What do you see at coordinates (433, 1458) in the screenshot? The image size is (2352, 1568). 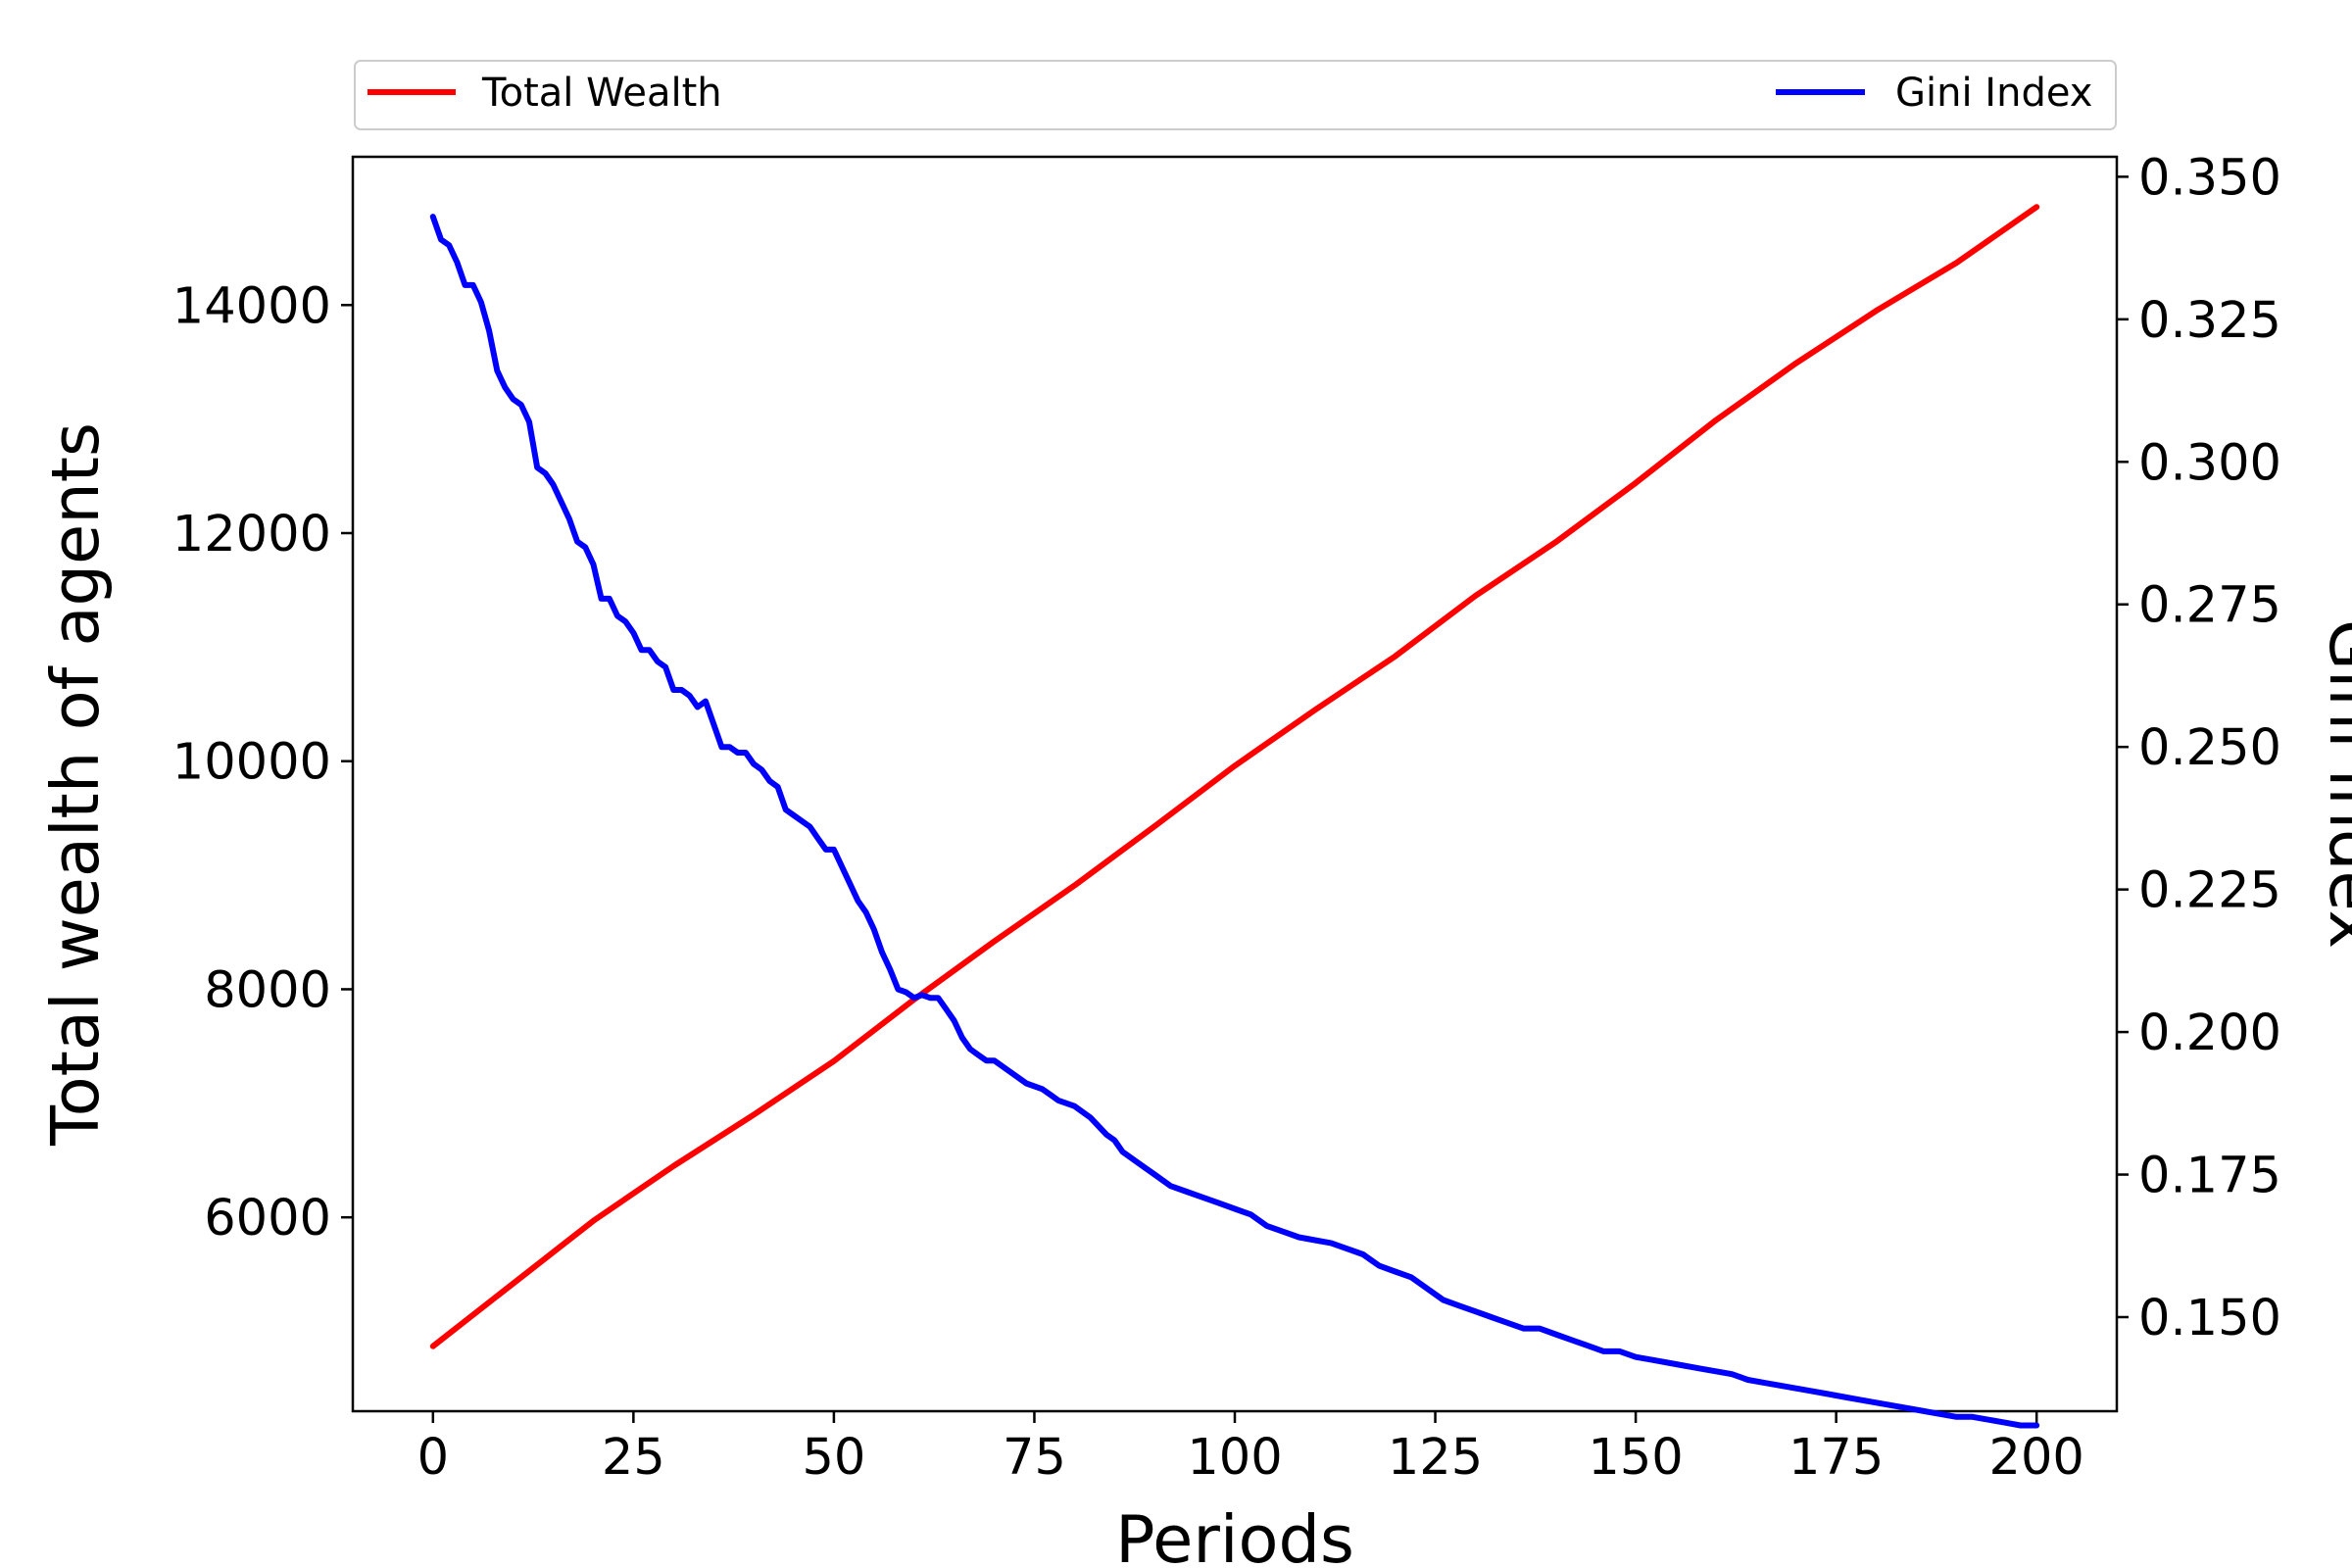 I see `x-tick-label: 0` at bounding box center [433, 1458].